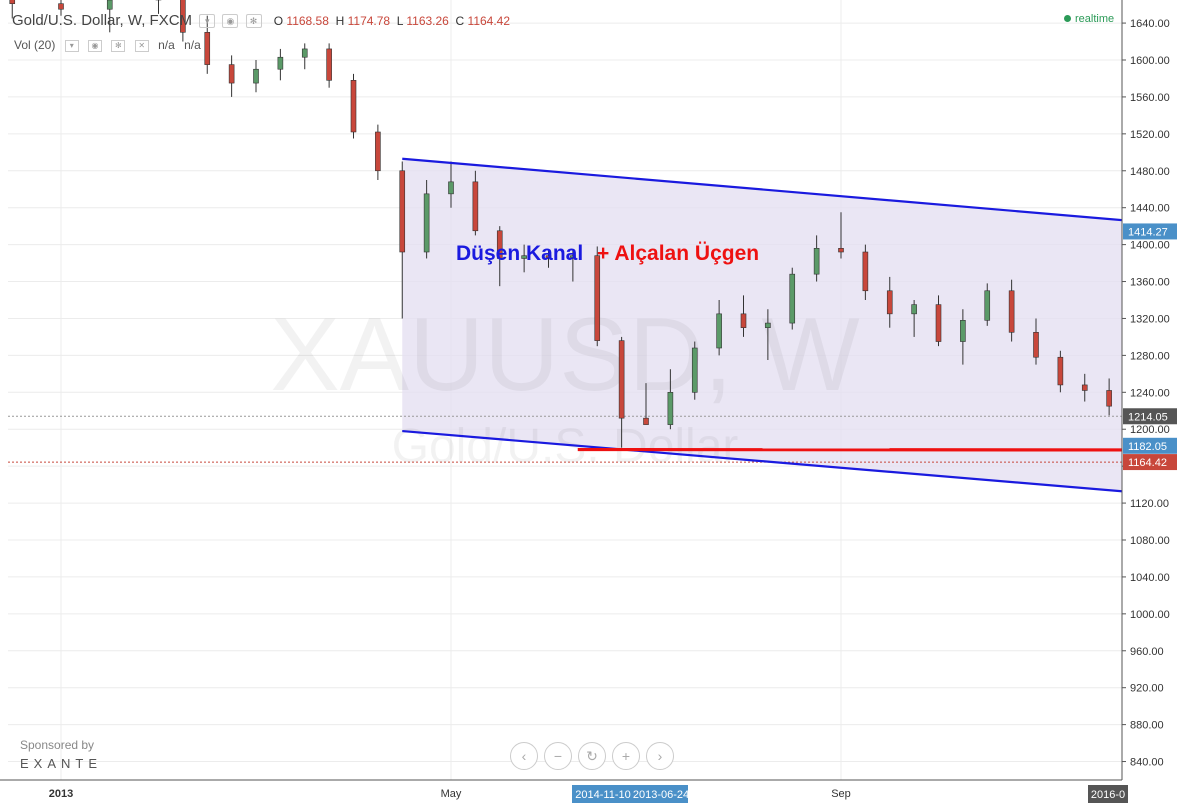 This screenshot has height=807, width=1180. Describe the element at coordinates (660, 756) in the screenshot. I see `chevron-right-icon: ›` at that location.